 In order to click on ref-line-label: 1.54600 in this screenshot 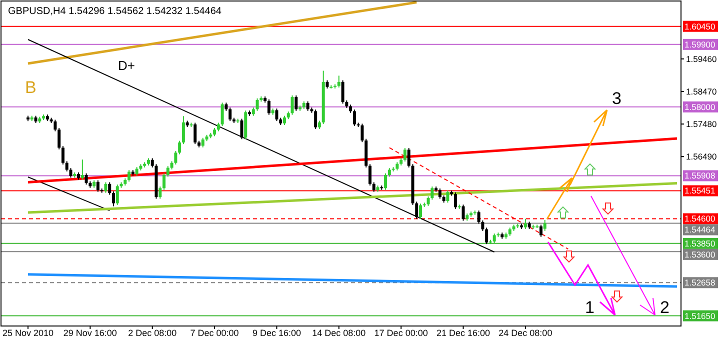, I will do `click(700, 219)`.